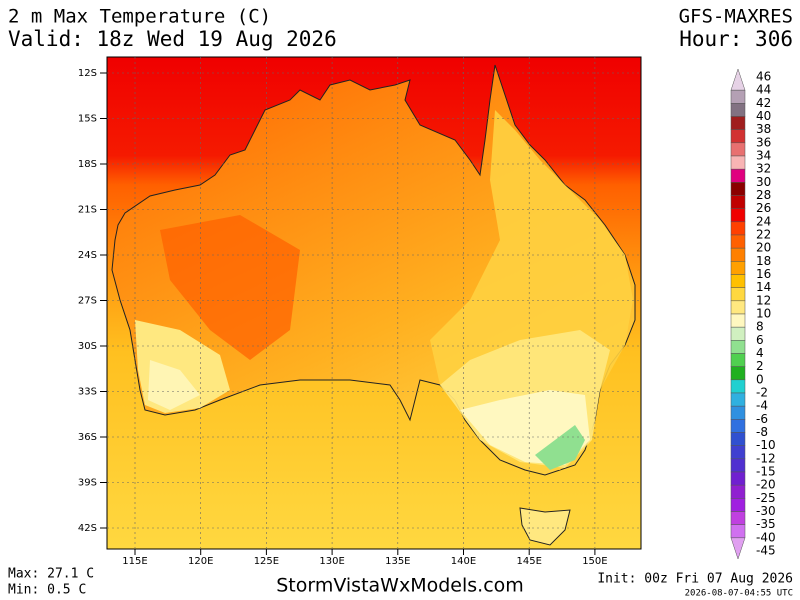 This screenshot has width=800, height=600. What do you see at coordinates (763, 116) in the screenshot?
I see `colorbar-label: 40` at bounding box center [763, 116].